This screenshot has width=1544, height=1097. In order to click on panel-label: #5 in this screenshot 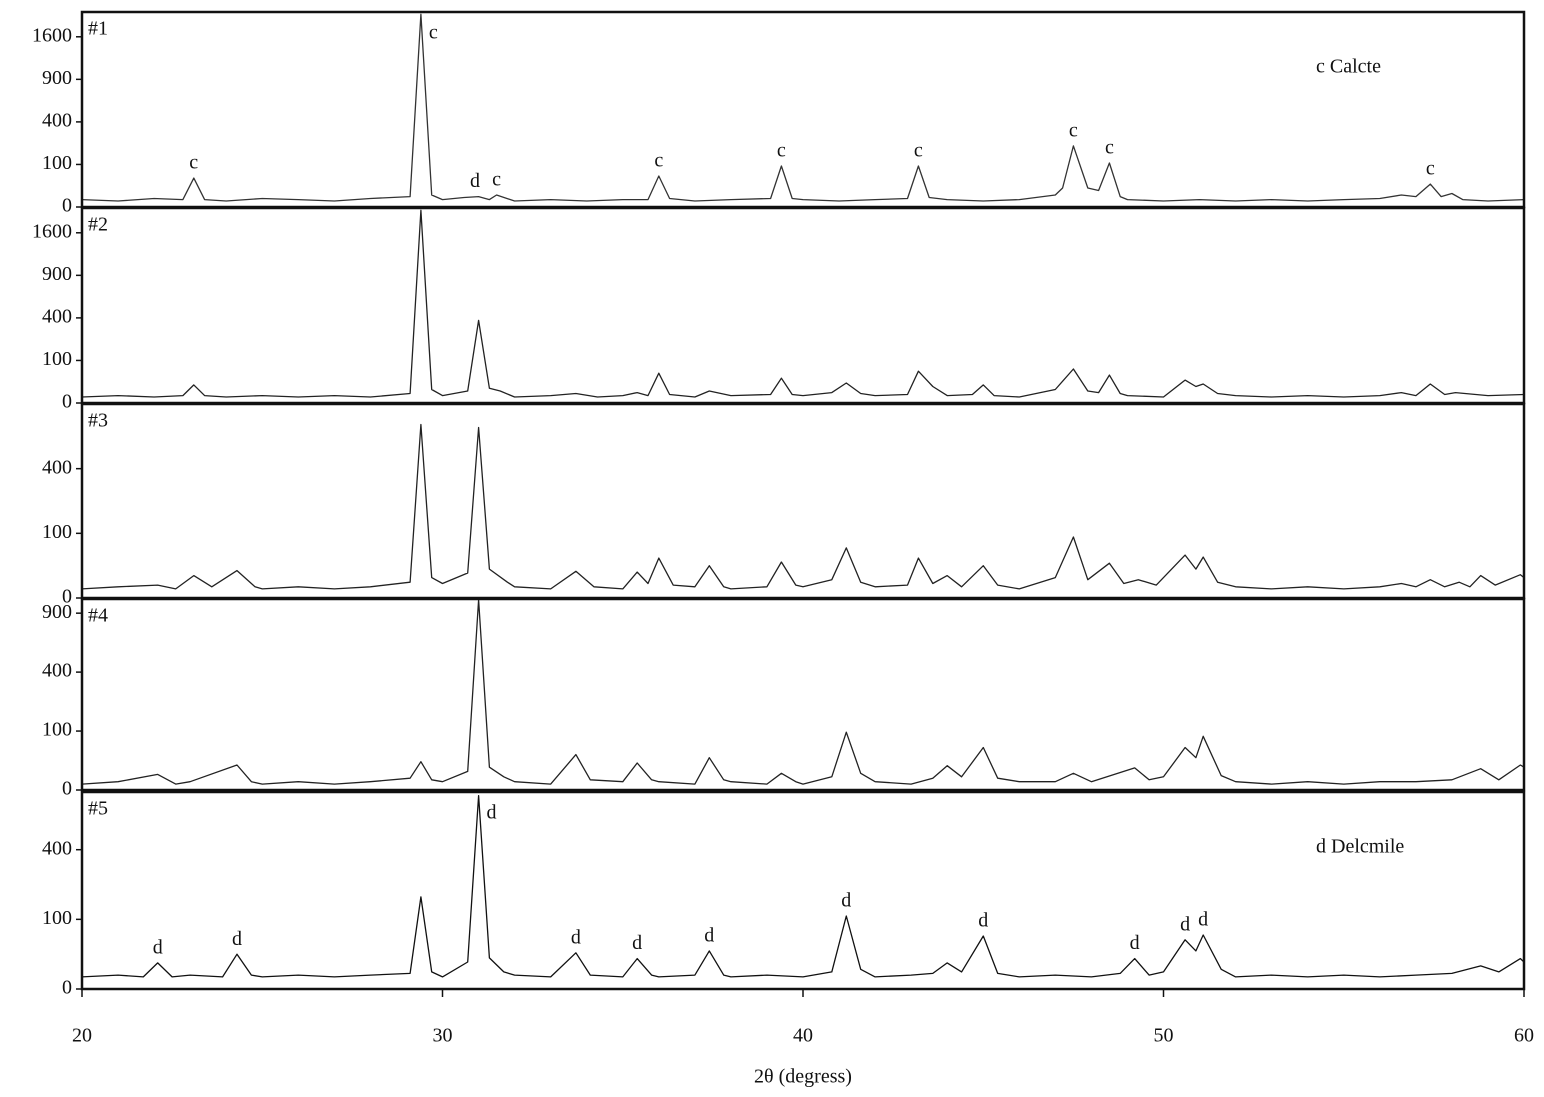, I will do `click(98, 809)`.